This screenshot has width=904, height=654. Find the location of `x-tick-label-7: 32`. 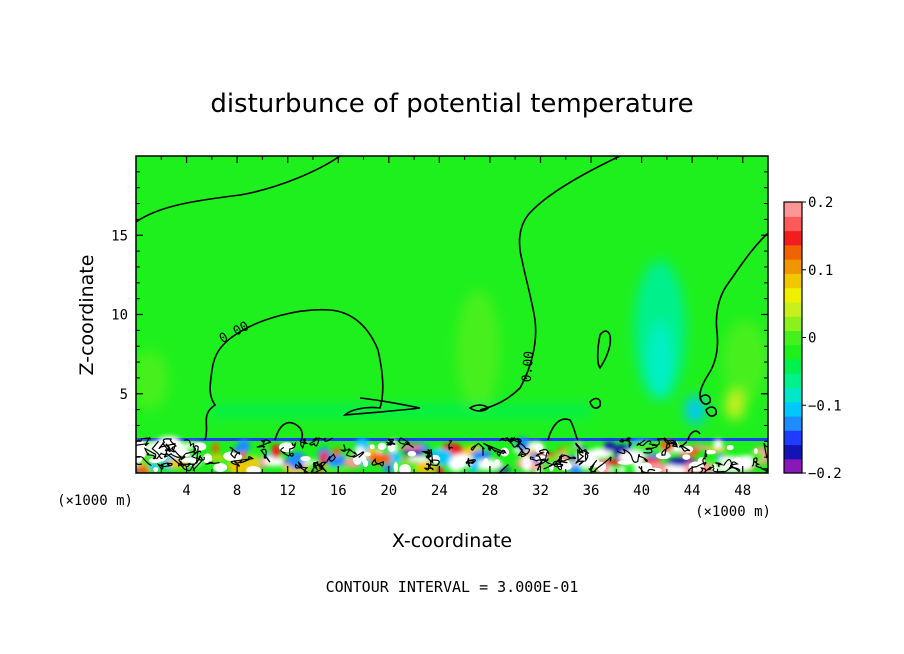

x-tick-label-7: 32 is located at coordinates (540, 491).